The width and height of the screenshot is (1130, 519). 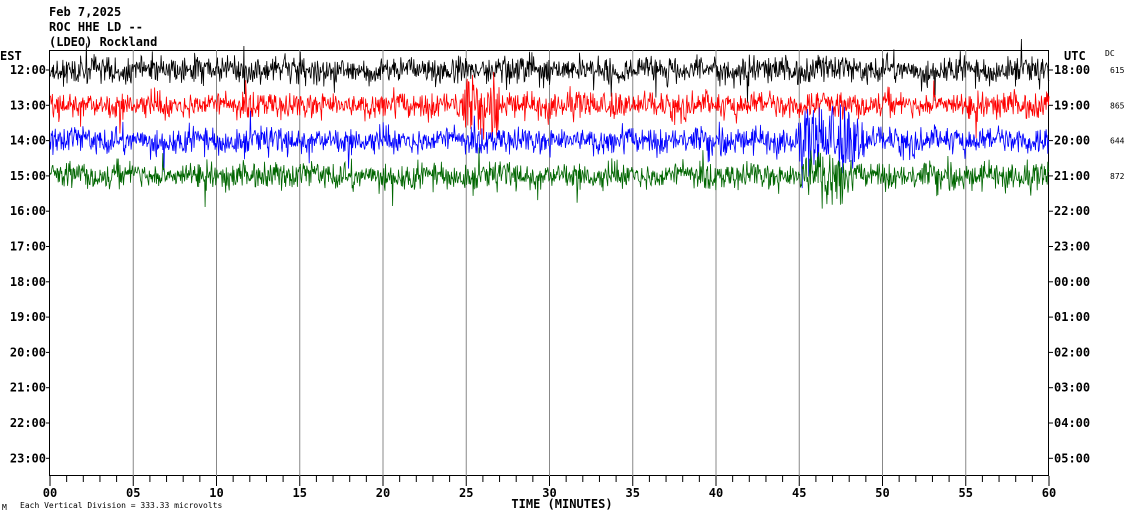 I want to click on x-minor-ticks, so click(x=549, y=481).